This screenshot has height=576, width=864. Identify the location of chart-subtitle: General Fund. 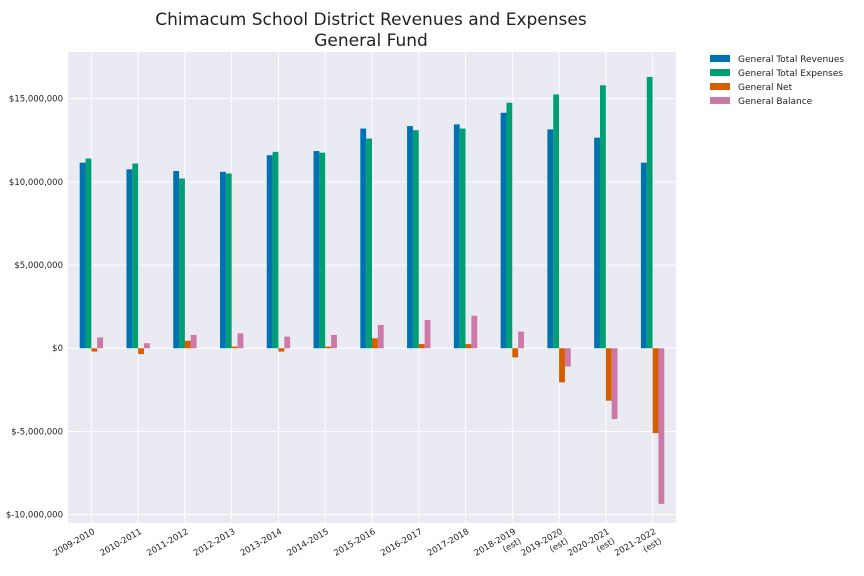
(371, 41).